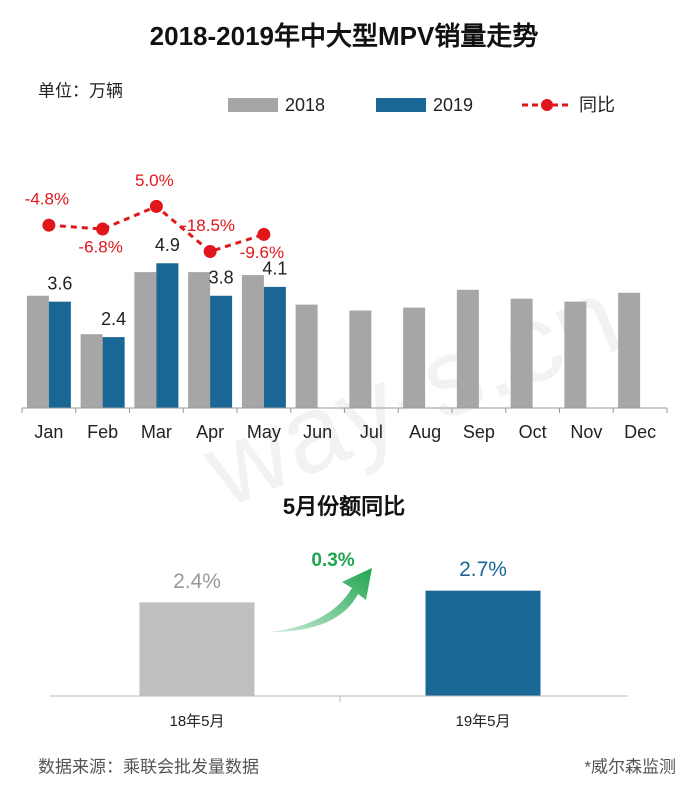 The height and width of the screenshot is (789, 689). What do you see at coordinates (210, 432) in the screenshot?
I see `x-tick-label: Apr` at bounding box center [210, 432].